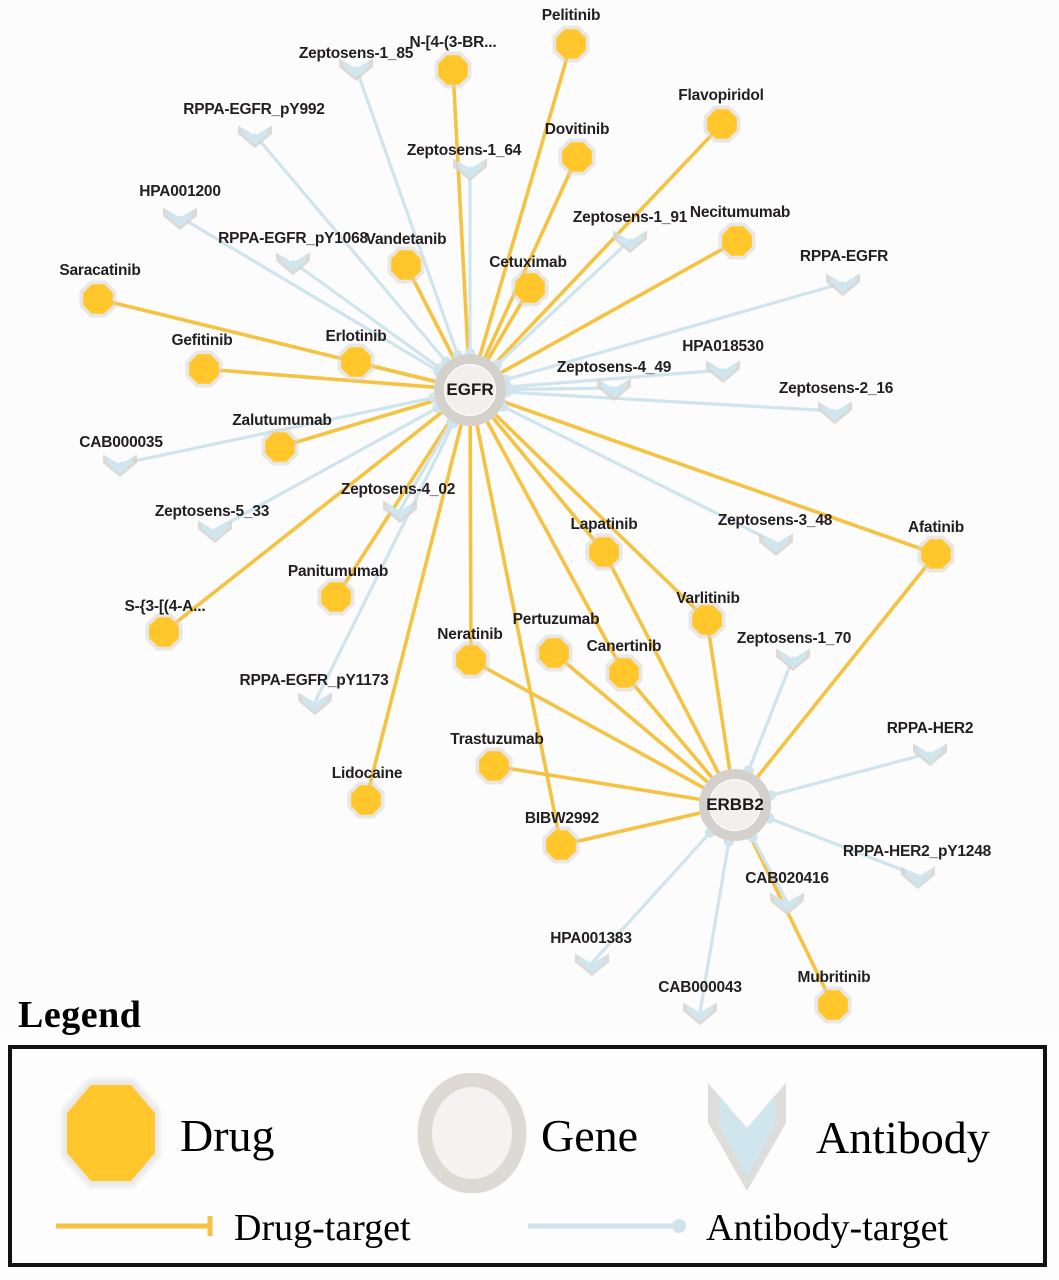 Image resolution: width=1059 pixels, height=1280 pixels. Describe the element at coordinates (607, 1228) in the screenshot. I see `antibody-target-line-icon` at that location.